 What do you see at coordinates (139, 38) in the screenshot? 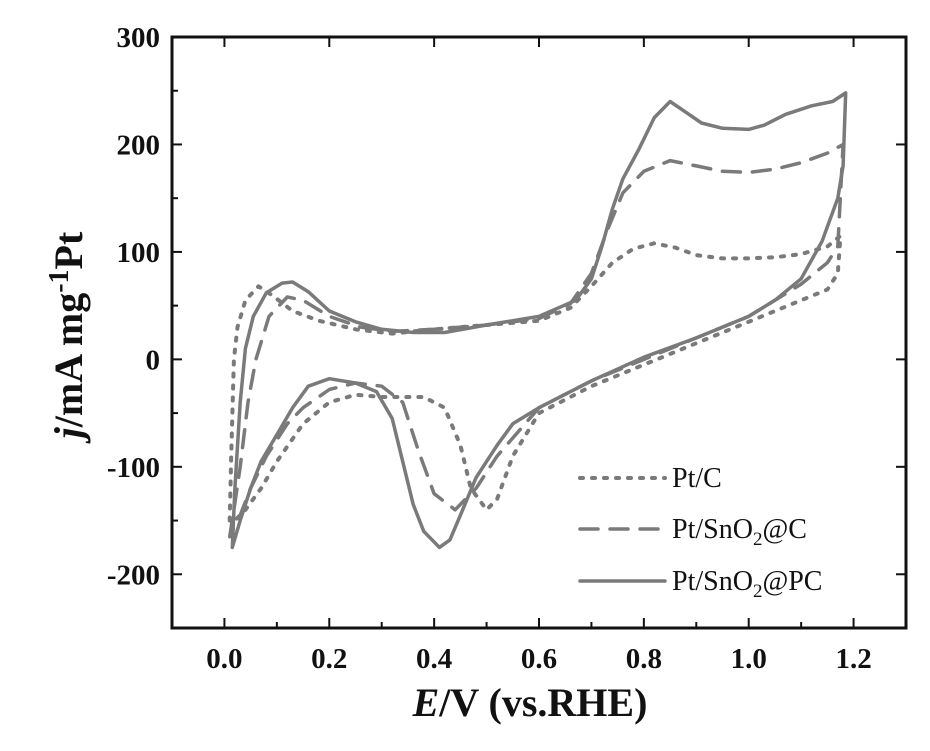
I see `y-tick-label: 300` at bounding box center [139, 38].